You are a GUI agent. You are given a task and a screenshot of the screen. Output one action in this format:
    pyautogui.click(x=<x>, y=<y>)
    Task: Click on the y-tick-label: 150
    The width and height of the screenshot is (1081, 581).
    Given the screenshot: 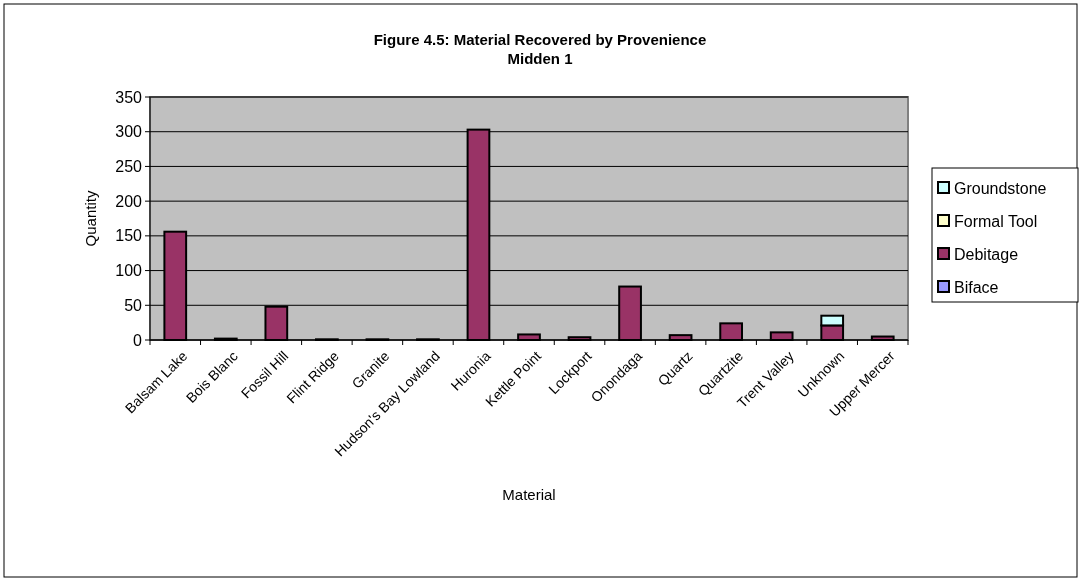 What is the action you would take?
    pyautogui.click(x=129, y=236)
    